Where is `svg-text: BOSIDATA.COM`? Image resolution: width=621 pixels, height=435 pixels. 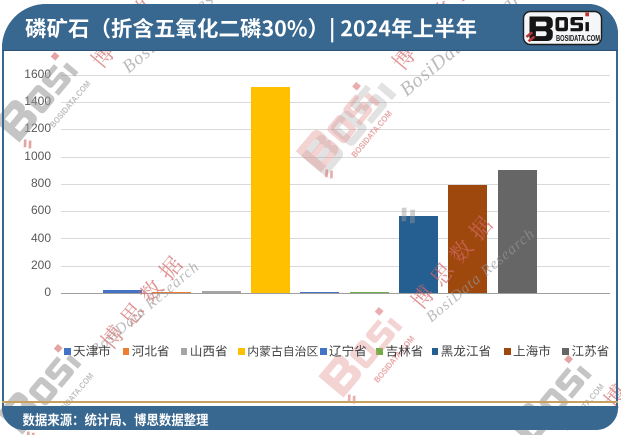
svg-text: BOSIDATA.COM is located at coordinates (578, 38).